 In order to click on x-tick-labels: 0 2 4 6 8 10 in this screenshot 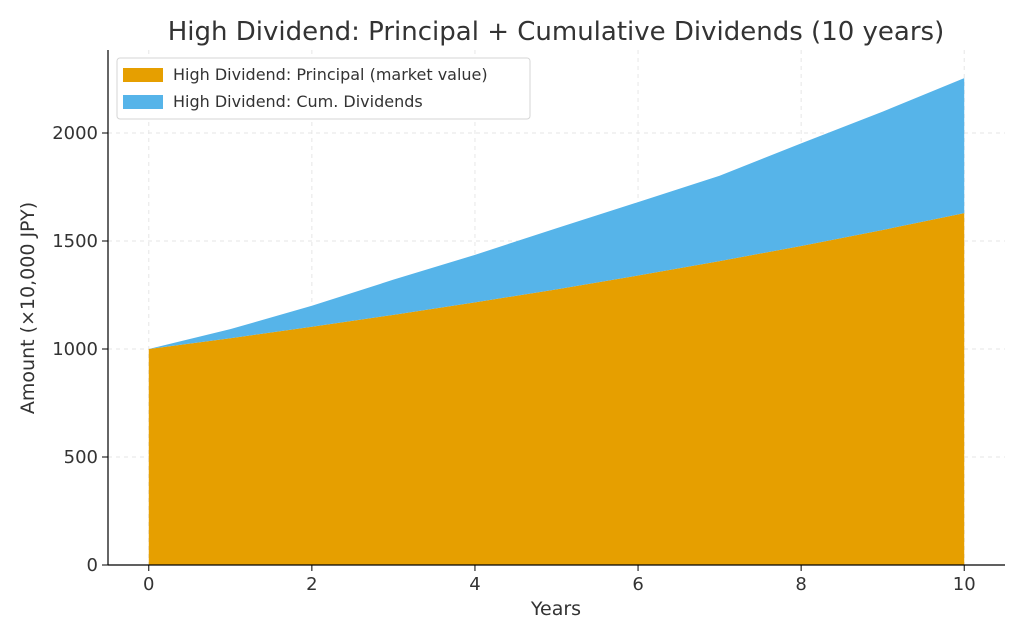, I will do `click(559, 584)`.